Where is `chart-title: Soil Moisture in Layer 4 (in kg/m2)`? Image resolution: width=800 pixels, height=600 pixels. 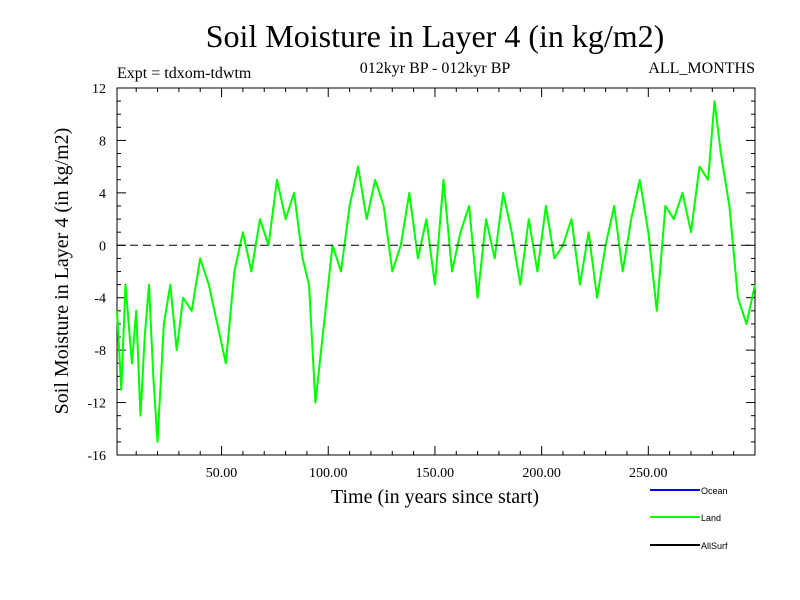
chart-title: Soil Moisture in Layer 4 (in kg/m2) is located at coordinates (435, 36).